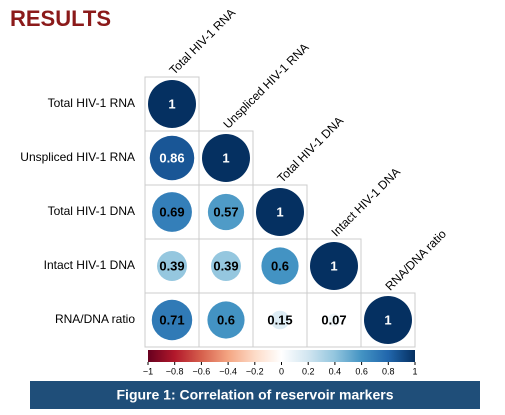 Image resolution: width=505 pixels, height=415 pixels. I want to click on column-label: Total HIV-1 RNA, so click(202, 42).